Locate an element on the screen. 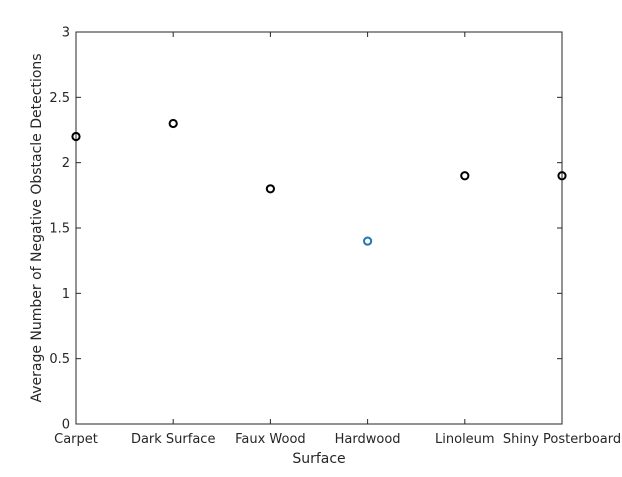  x-tick-label: Carpet is located at coordinates (76, 439).